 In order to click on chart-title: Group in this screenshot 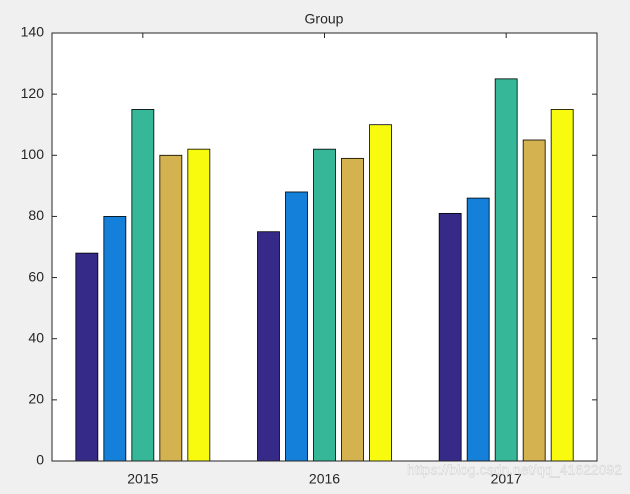, I will do `click(324, 19)`.